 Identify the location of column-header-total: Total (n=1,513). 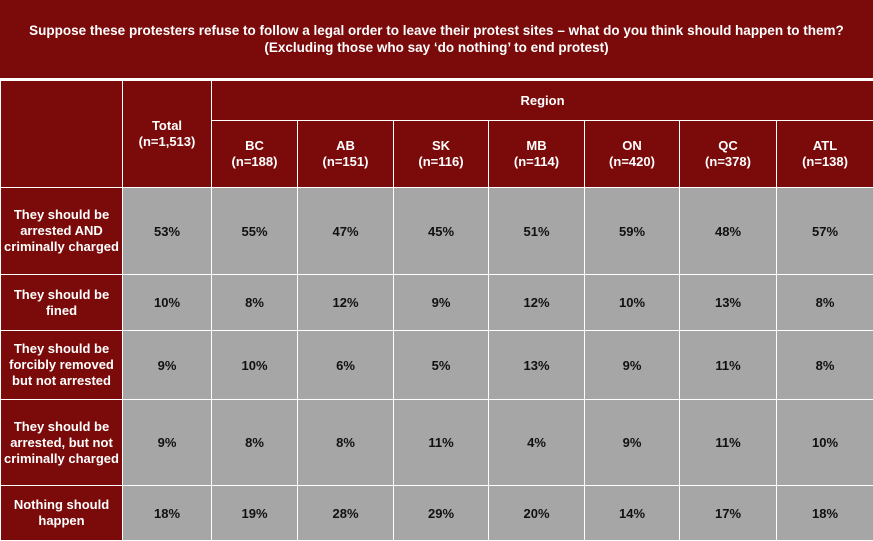
(167, 134).